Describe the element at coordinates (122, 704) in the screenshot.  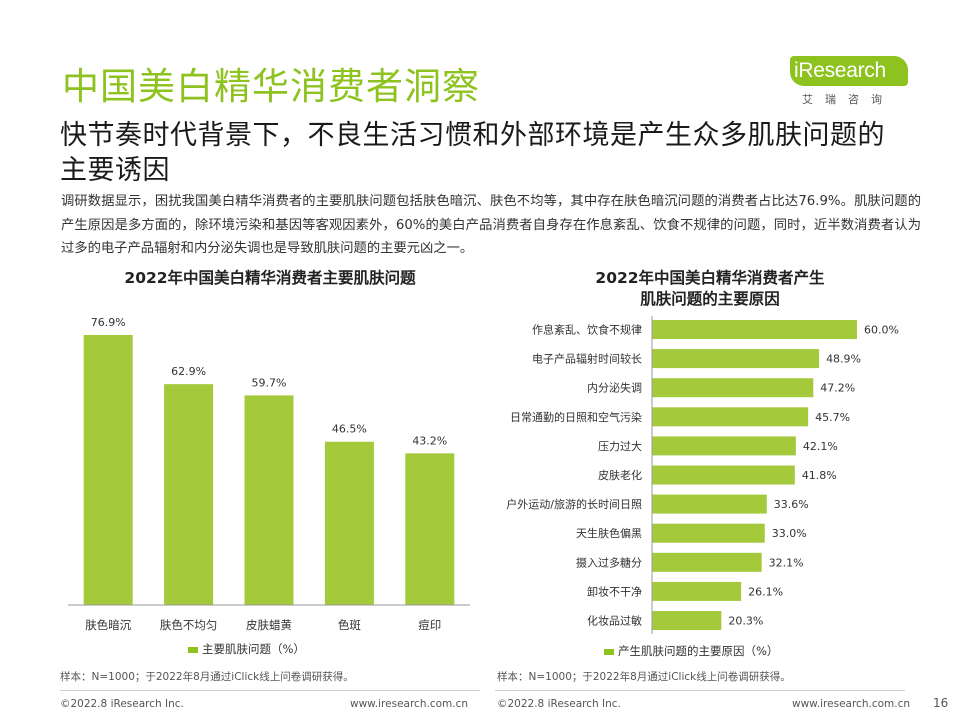
I see `footer-copyright-left: ©2022.8 iResearch Inc.` at that location.